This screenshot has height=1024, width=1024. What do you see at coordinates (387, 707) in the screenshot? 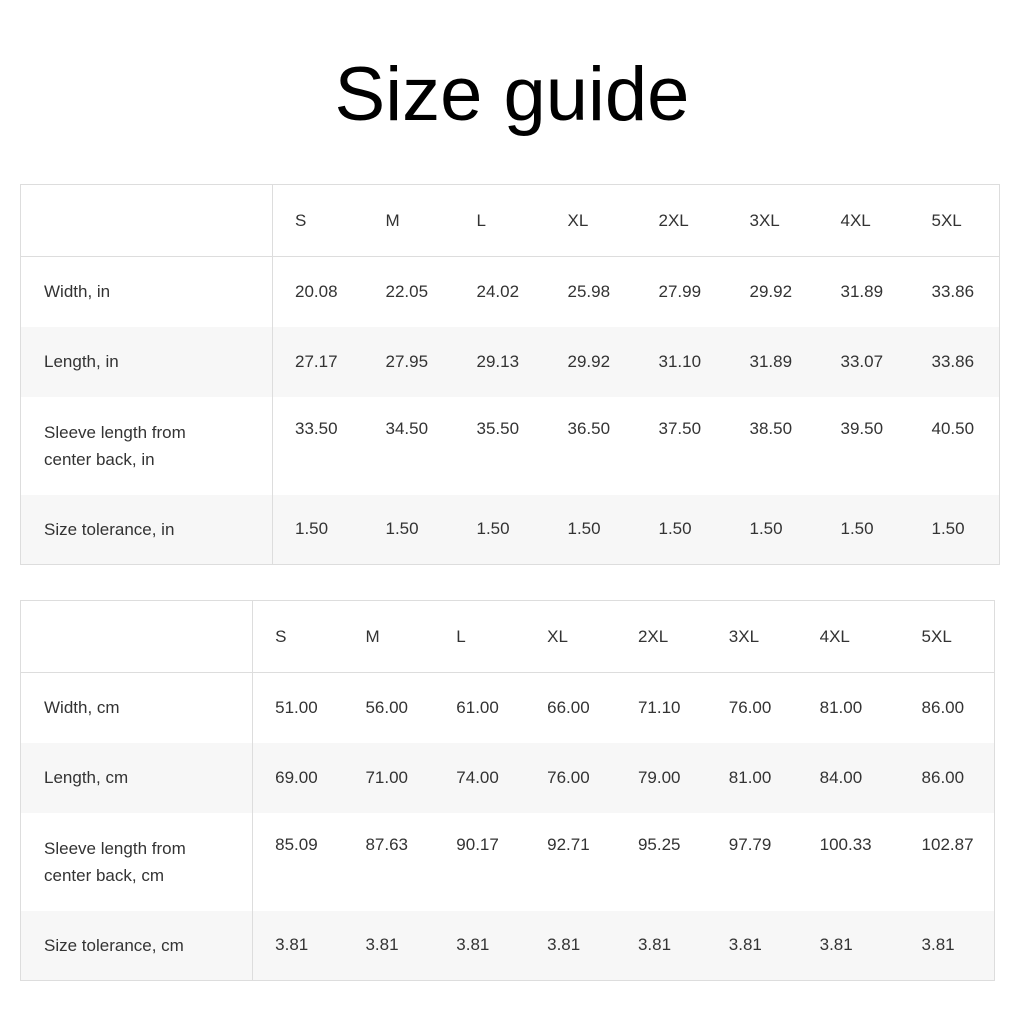
I see `measurement-cell: 56.00` at bounding box center [387, 707].